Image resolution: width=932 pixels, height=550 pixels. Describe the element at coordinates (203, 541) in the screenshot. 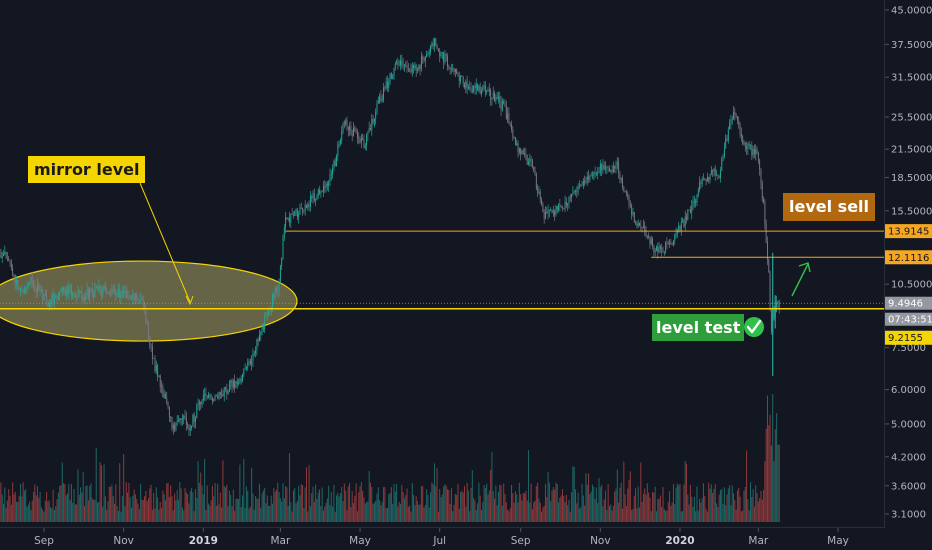

I see `x-tick-label: 2019` at that location.